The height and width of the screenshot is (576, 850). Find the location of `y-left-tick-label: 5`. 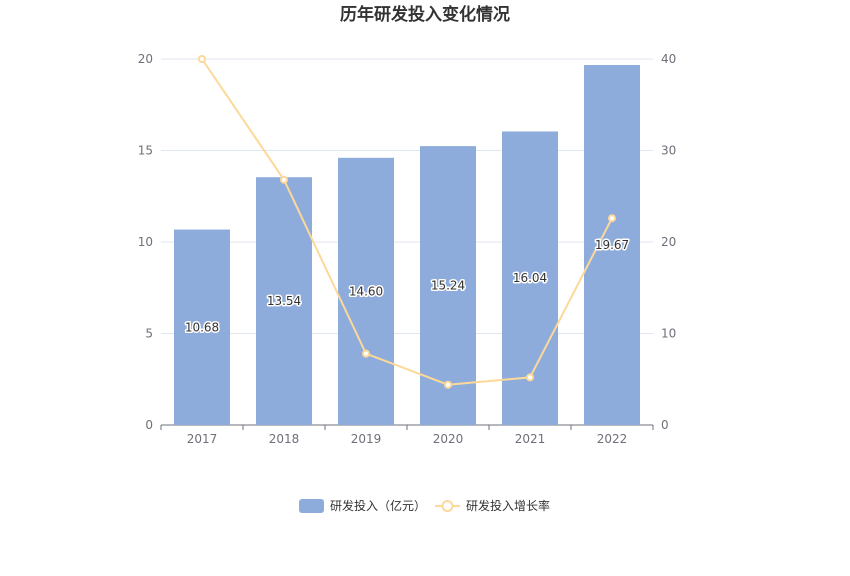

y-left-tick-label: 5 is located at coordinates (149, 334).